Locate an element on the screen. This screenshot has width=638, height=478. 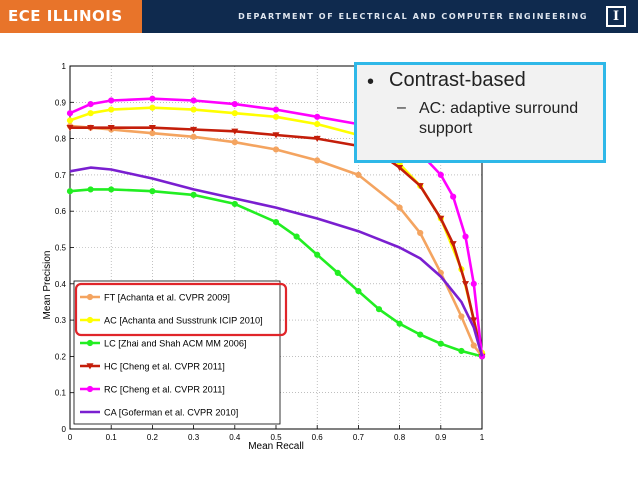
callout-heading: Contrast-based is located at coordinates (457, 80).